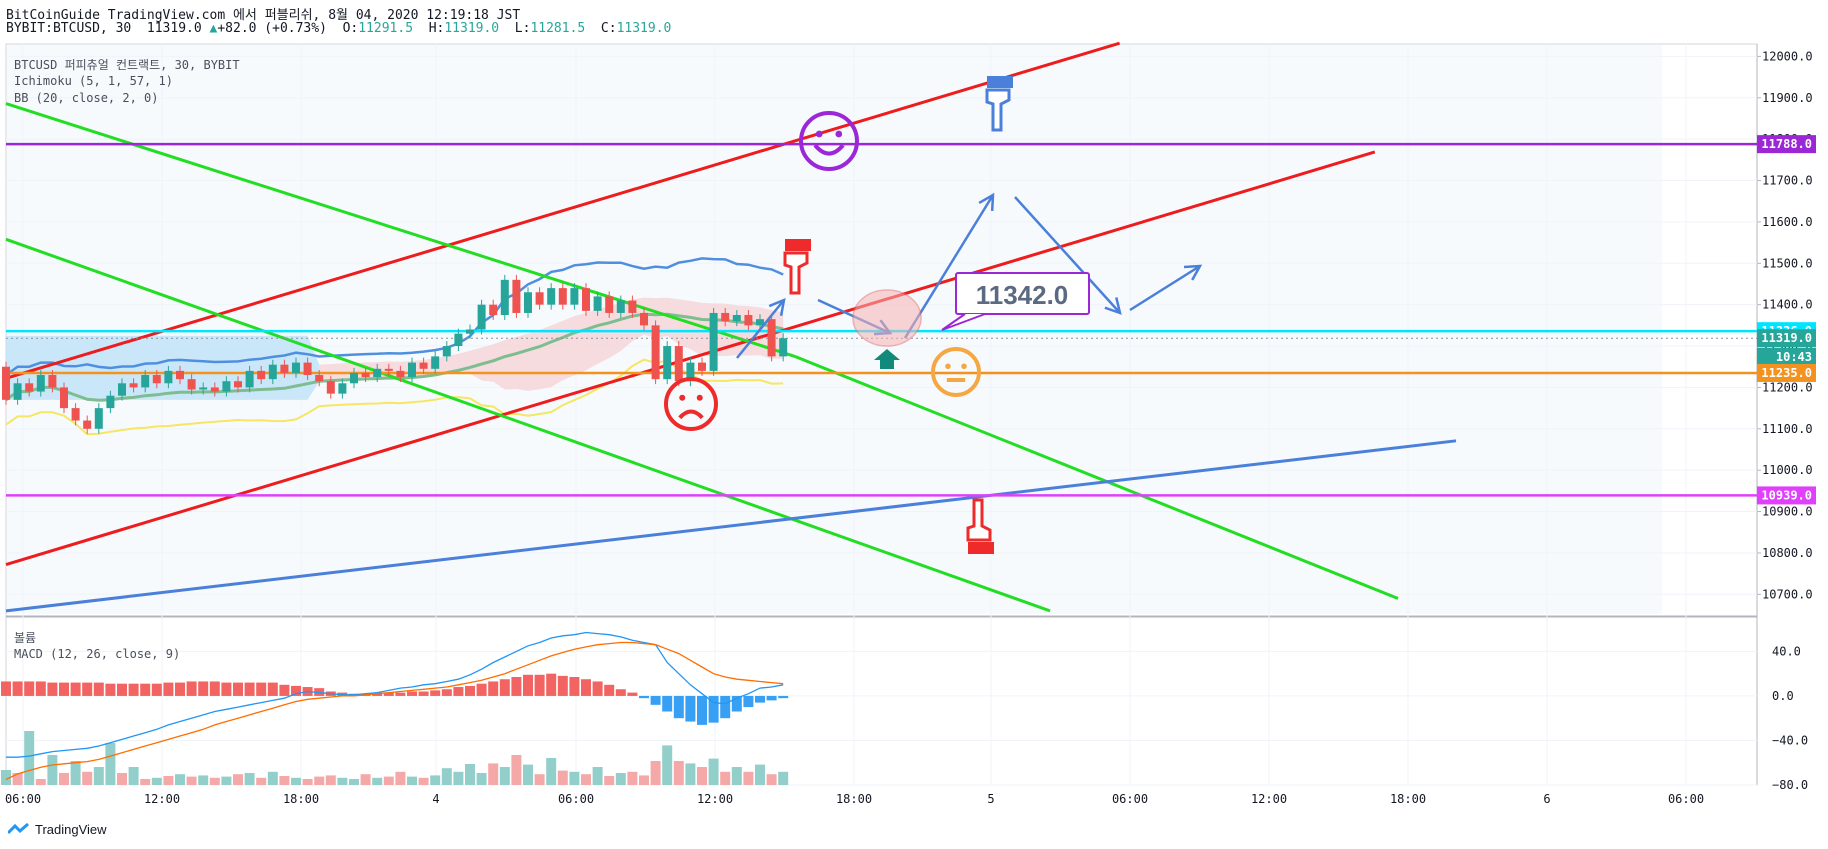 The height and width of the screenshot is (849, 1828). What do you see at coordinates (1786, 144) in the screenshot?
I see `price-label-text: 11788.0` at bounding box center [1786, 144].